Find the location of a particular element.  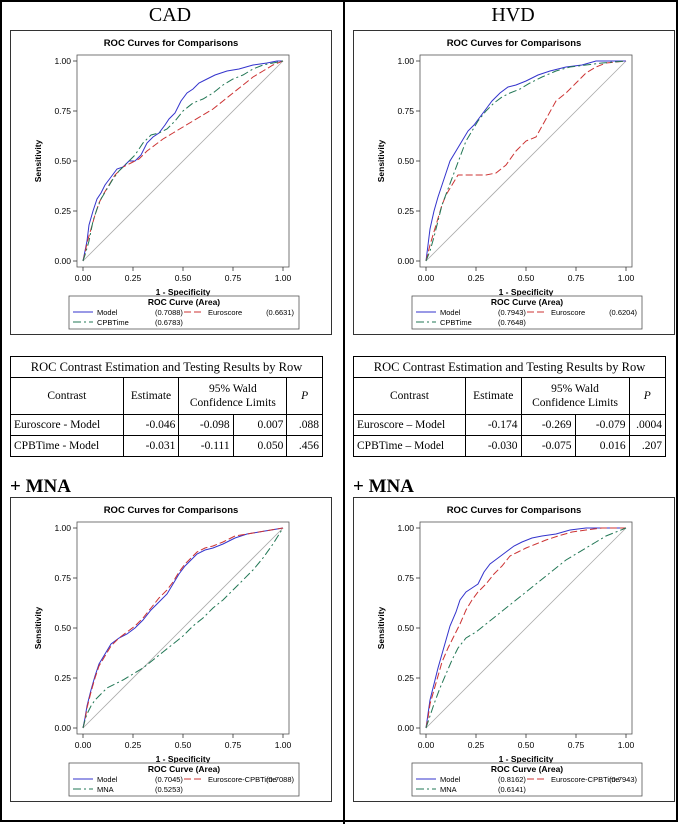

legend-area: (0.6204) is located at coordinates (623, 312).